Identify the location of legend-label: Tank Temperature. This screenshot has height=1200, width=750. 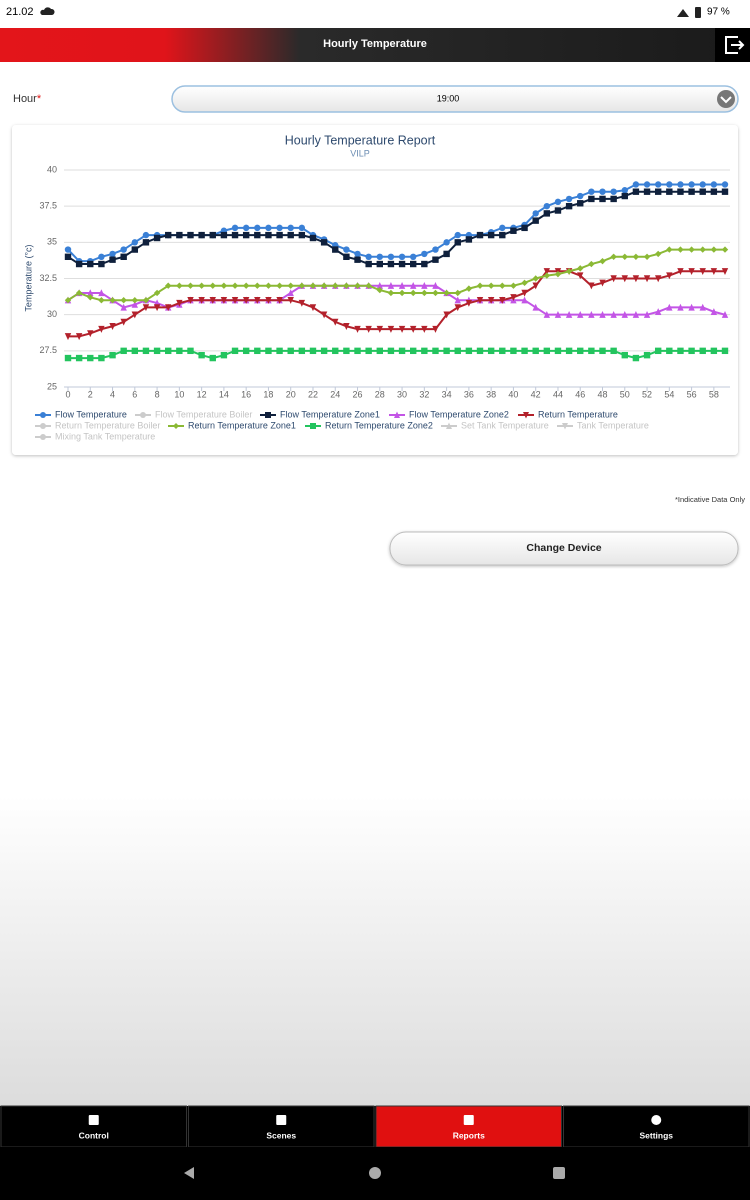
(613, 425).